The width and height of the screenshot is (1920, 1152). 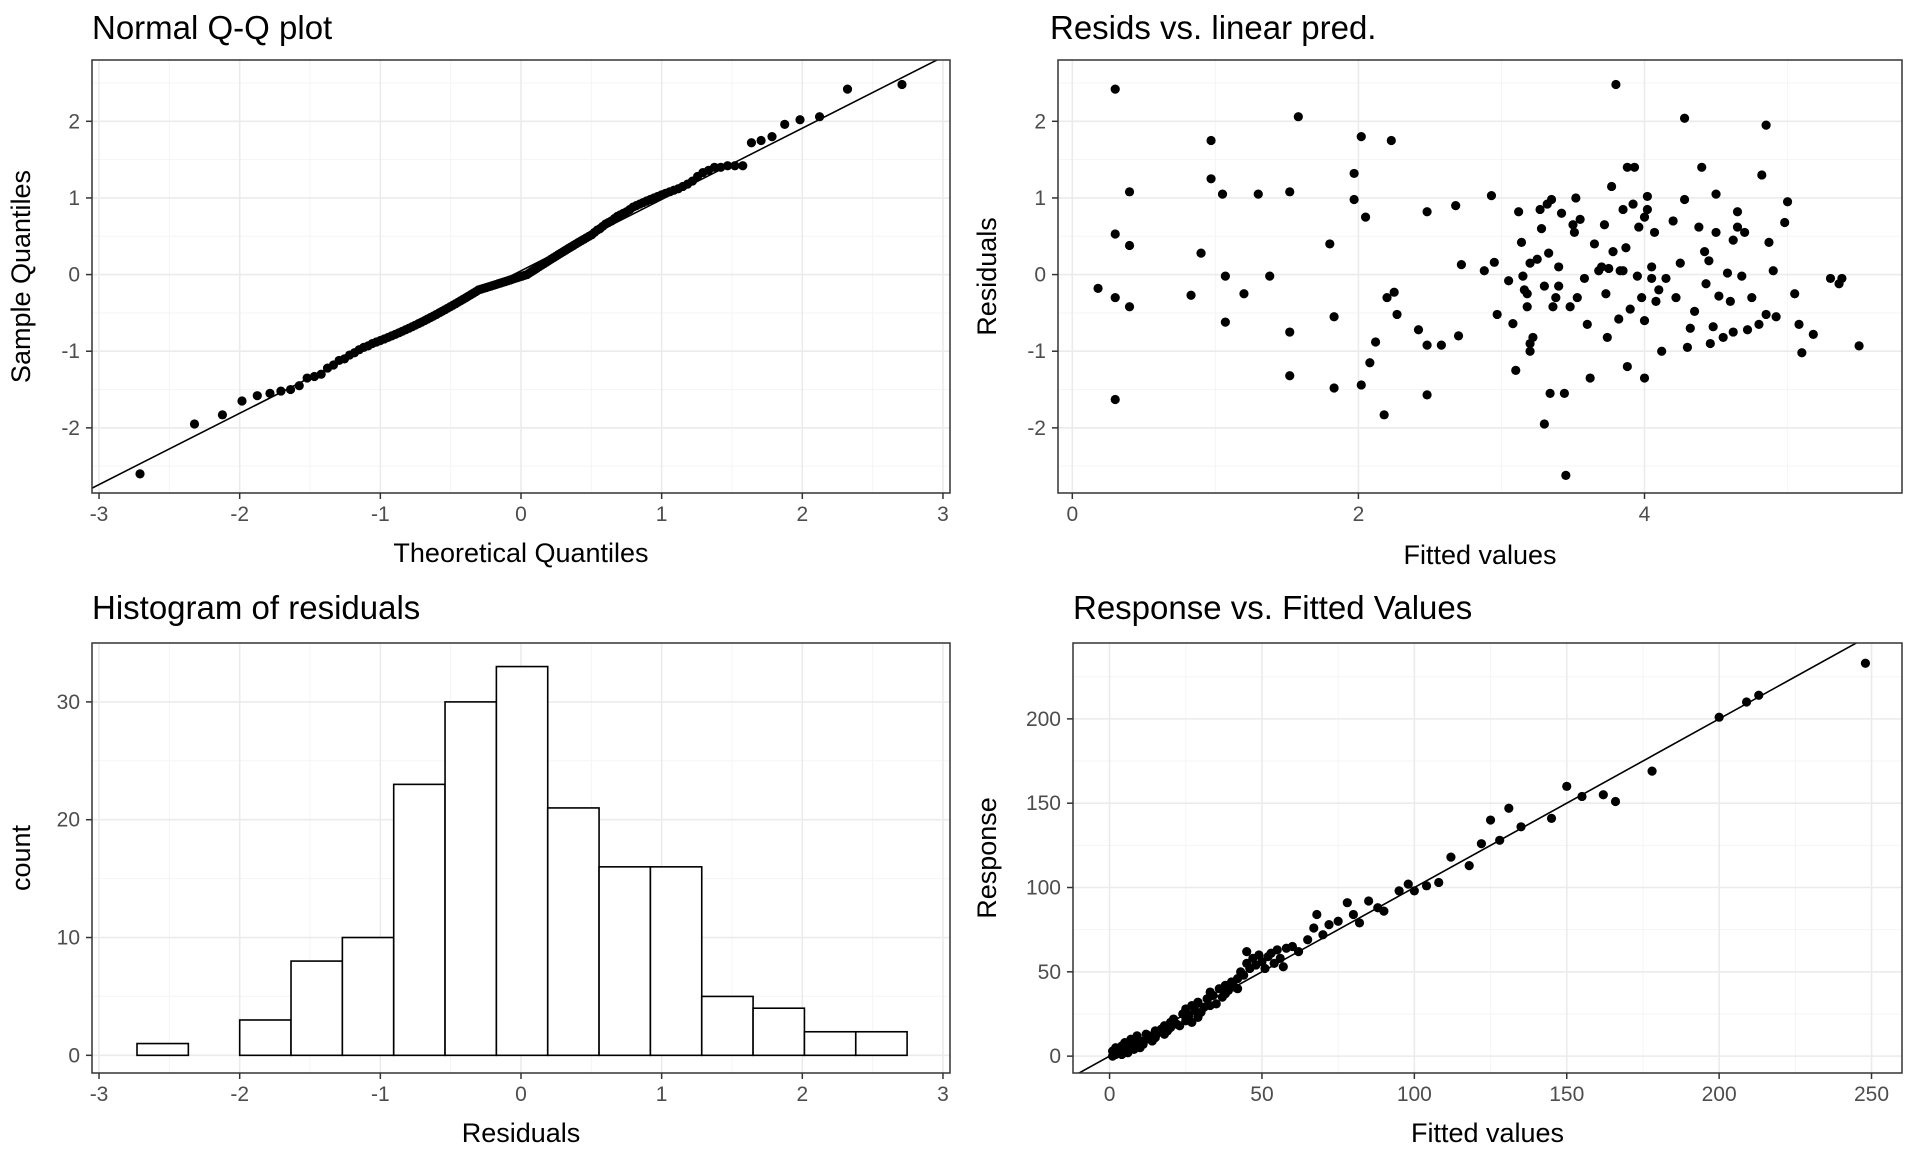 What do you see at coordinates (1043, 803) in the screenshot?
I see `y-tick-label: 150` at bounding box center [1043, 803].